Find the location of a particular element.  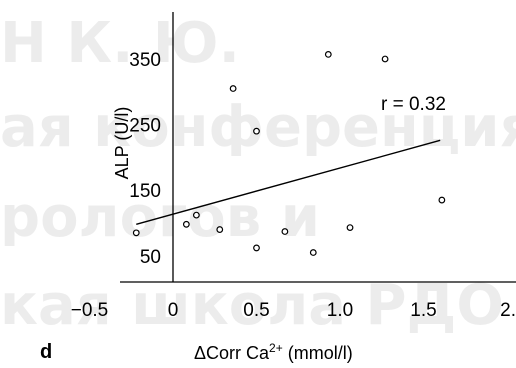

x-axis-label: ΔCorr Ca2+ (mmol/l) is located at coordinates (273, 352).